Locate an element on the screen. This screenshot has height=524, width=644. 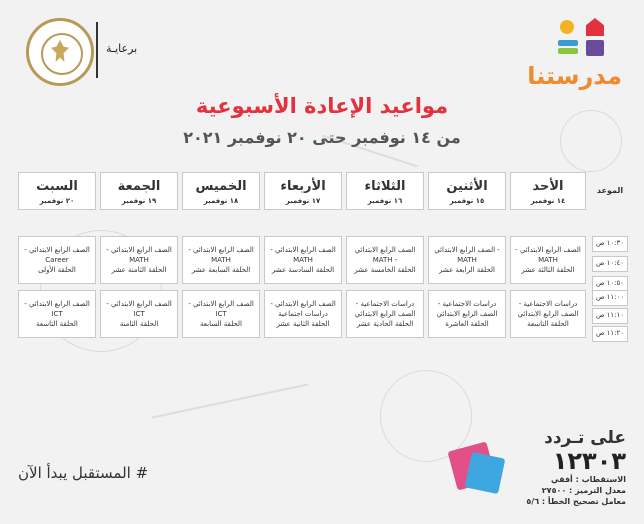
time-slot: ١١:٢٠ ص is located at coordinates (610, 334).